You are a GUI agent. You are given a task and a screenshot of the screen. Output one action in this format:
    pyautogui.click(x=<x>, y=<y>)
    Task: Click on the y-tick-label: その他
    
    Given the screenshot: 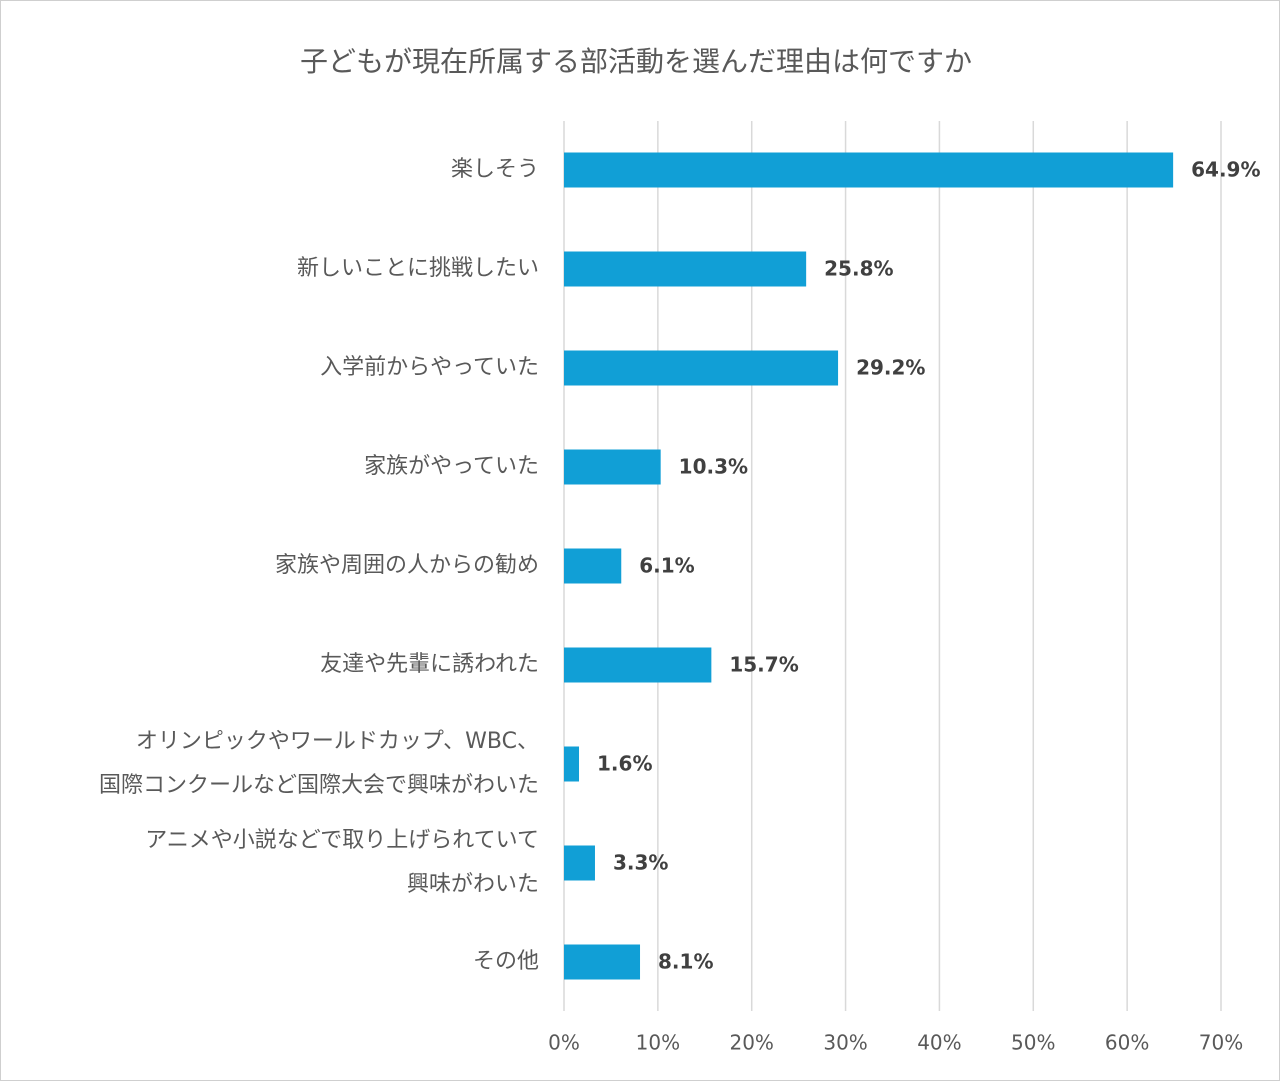 What is the action you would take?
    pyautogui.click(x=505, y=961)
    